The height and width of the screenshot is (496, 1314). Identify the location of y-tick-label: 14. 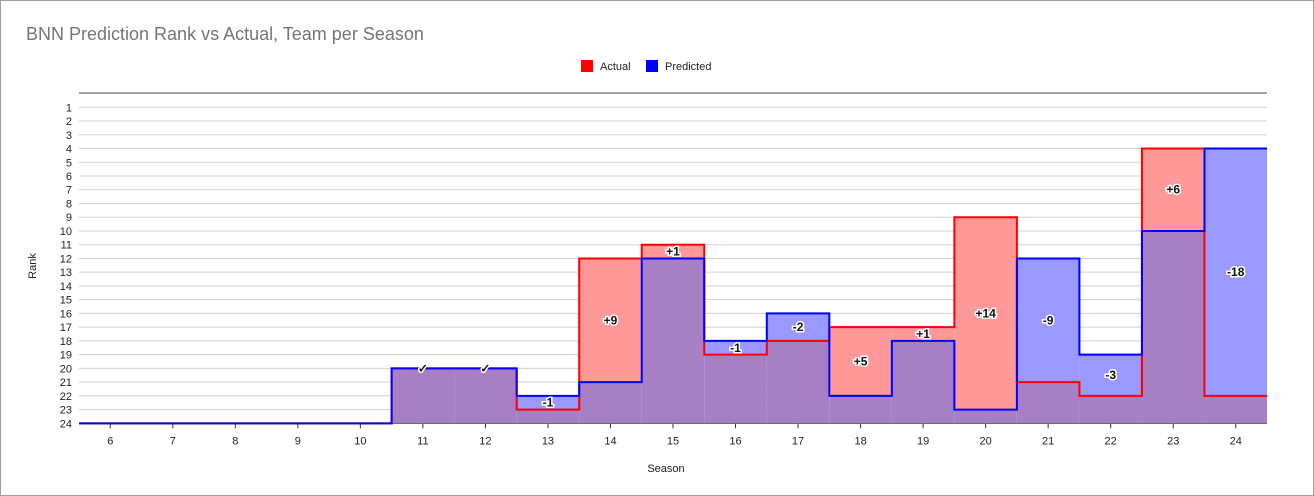
(66, 287).